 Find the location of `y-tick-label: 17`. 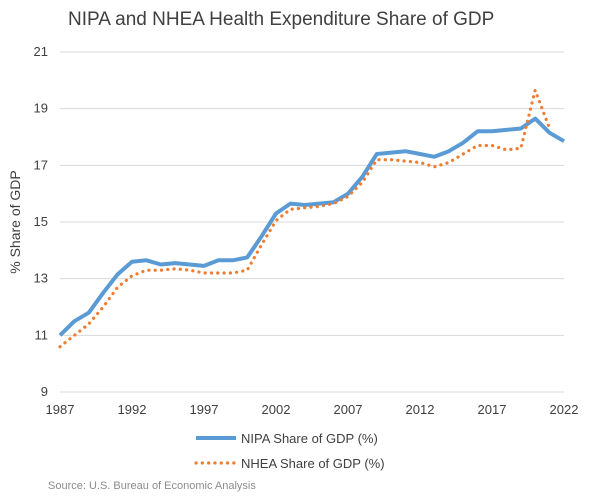

y-tick-label: 17 is located at coordinates (41, 164).